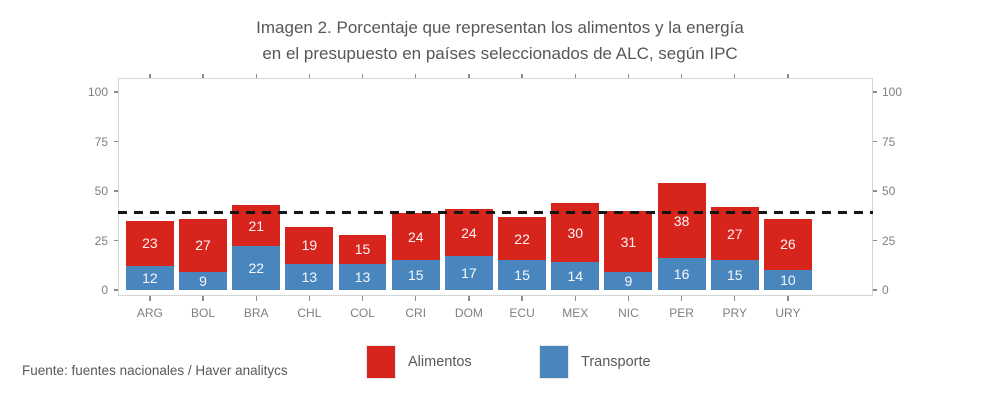 This screenshot has width=1000, height=400. Describe the element at coordinates (734, 313) in the screenshot. I see `x-axis-label-PRY: PRY` at that location.